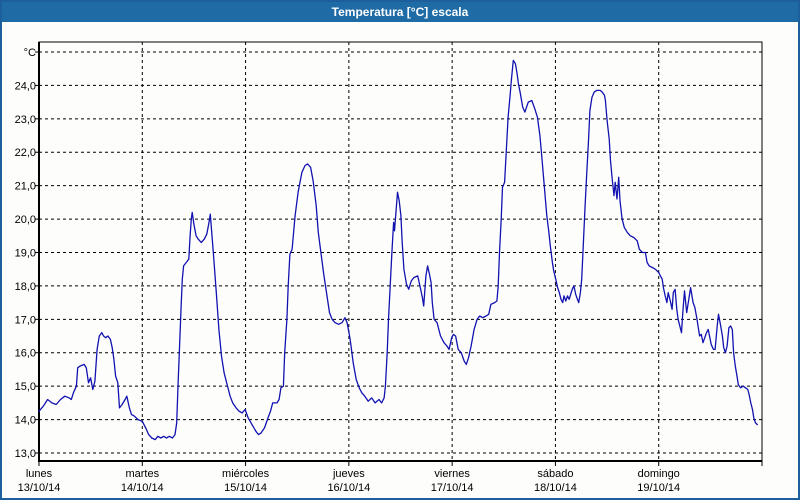 This screenshot has width=800, height=500. I want to click on x-date-label: 13/10/14, so click(39, 488).